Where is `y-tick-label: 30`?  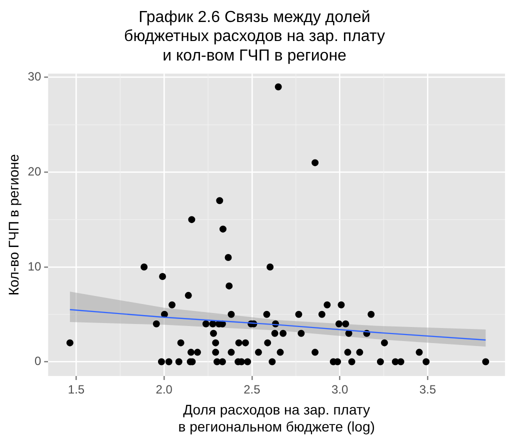 y-tick-label: 30 is located at coordinates (35, 77).